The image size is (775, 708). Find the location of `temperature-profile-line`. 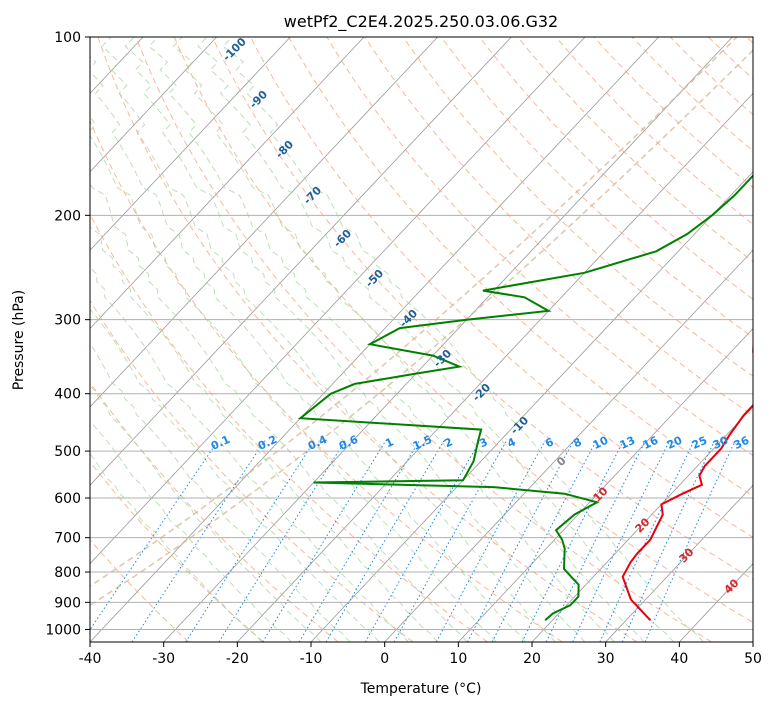

temperature-profile-line is located at coordinates (687, 476).